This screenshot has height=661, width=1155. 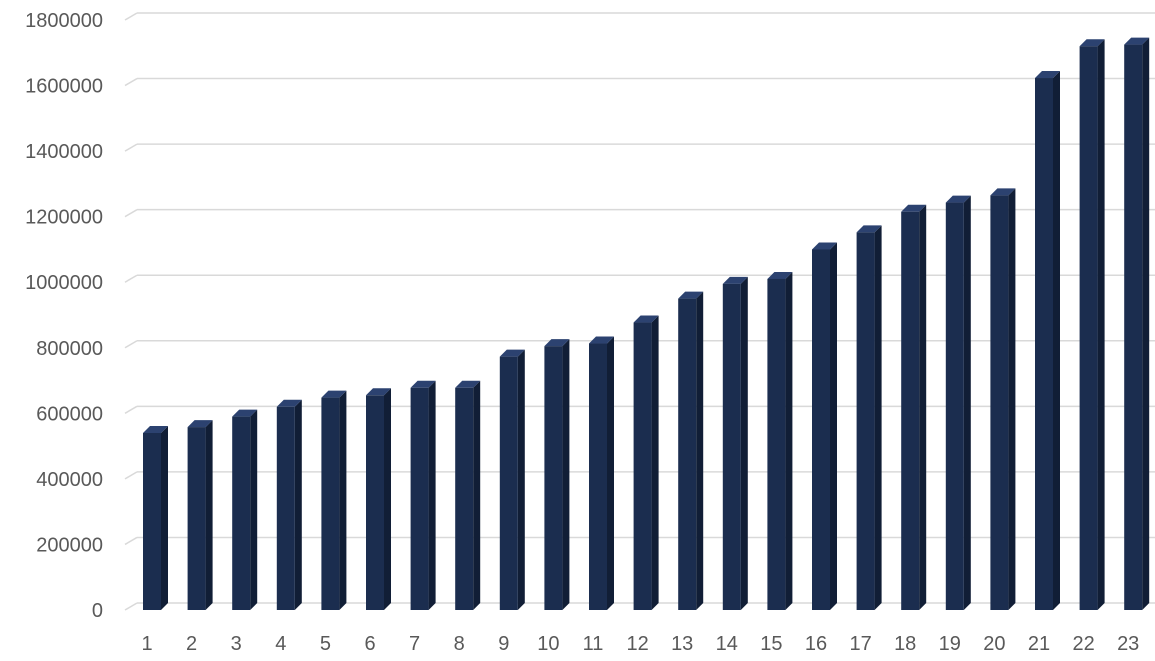 I want to click on x-tick-label: 8, so click(x=459, y=644).